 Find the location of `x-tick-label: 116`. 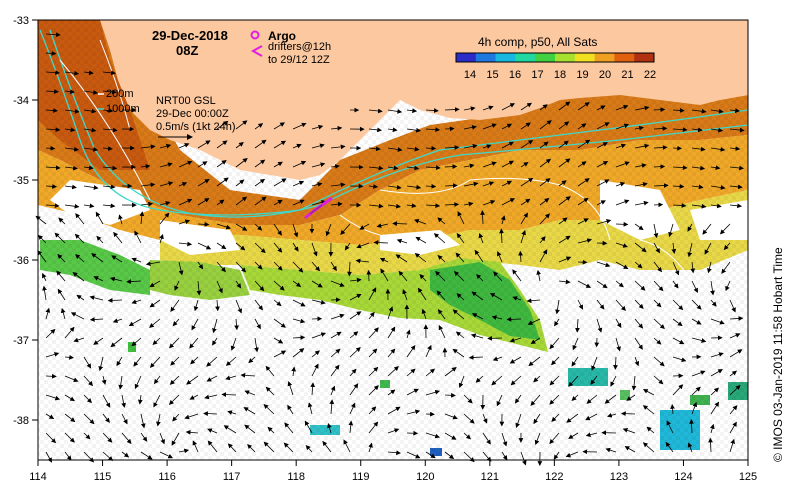

x-tick-label: 116 is located at coordinates (167, 477).